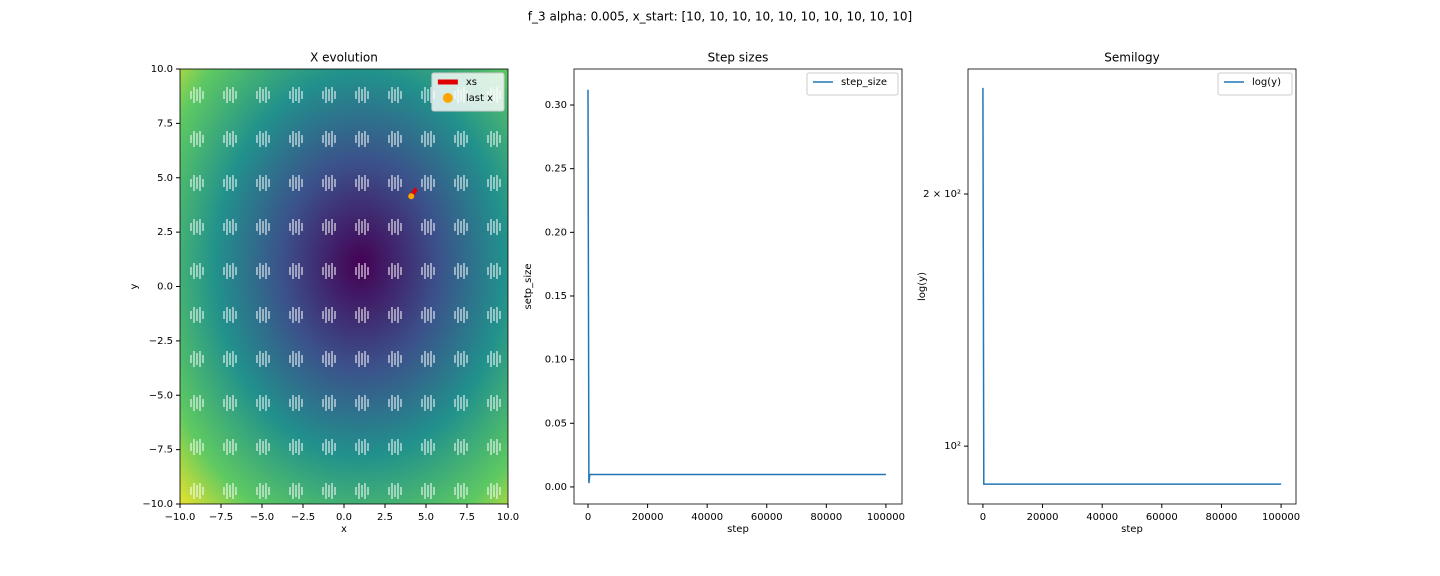 The width and height of the screenshot is (1440, 576). I want to click on point, so click(411, 196).